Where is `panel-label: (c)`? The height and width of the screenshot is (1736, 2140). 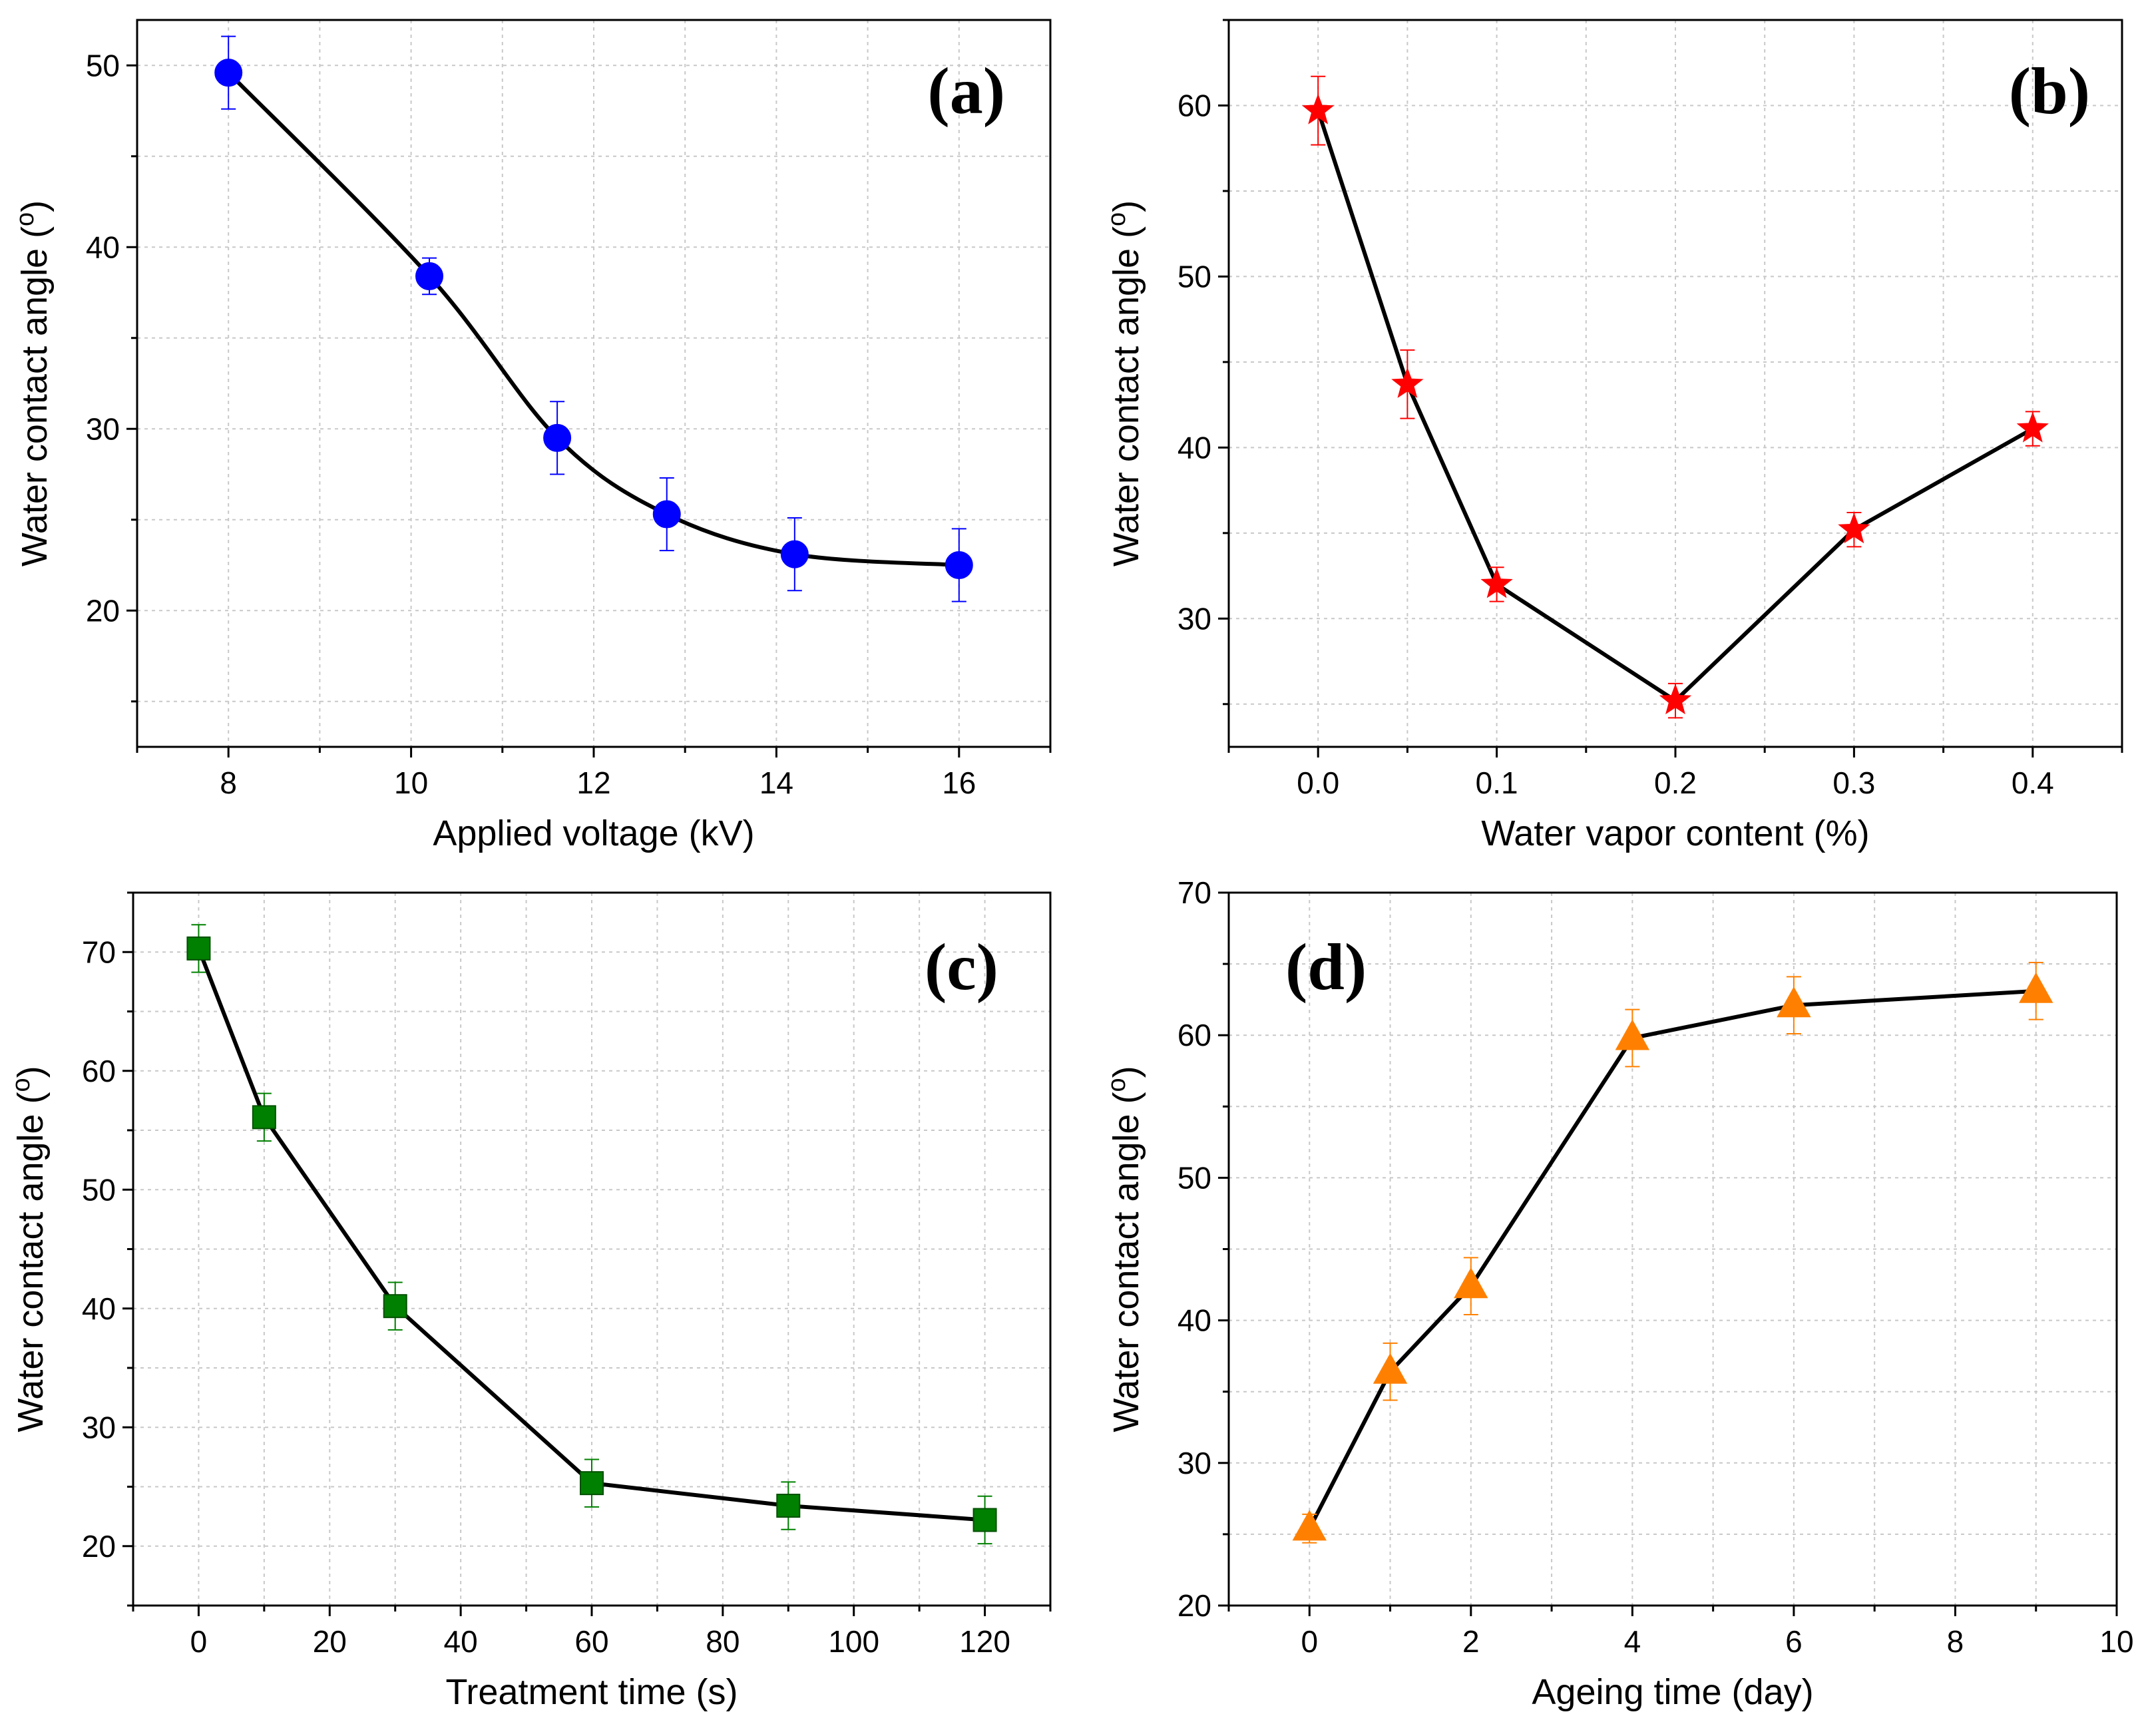
panel-label: (c) is located at coordinates (962, 967).